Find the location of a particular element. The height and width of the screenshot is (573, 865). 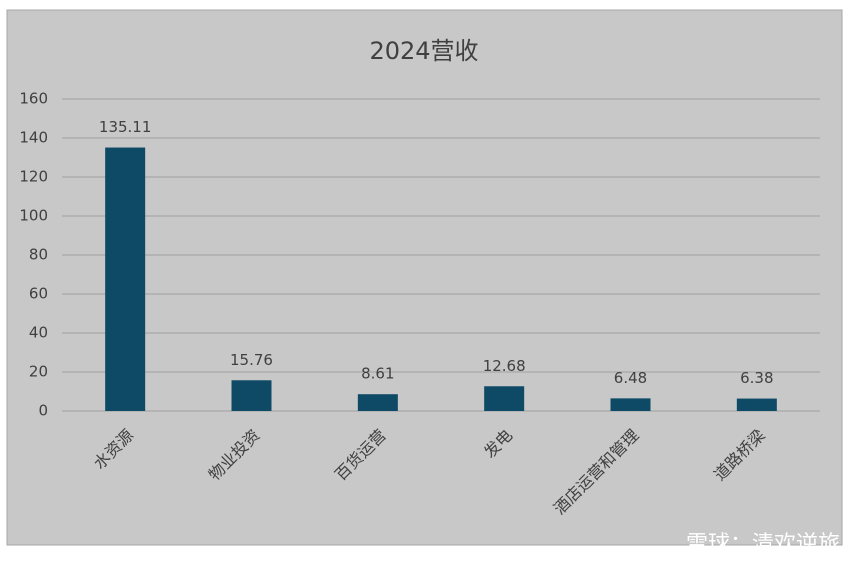

data-label: 135.11 is located at coordinates (125, 127).